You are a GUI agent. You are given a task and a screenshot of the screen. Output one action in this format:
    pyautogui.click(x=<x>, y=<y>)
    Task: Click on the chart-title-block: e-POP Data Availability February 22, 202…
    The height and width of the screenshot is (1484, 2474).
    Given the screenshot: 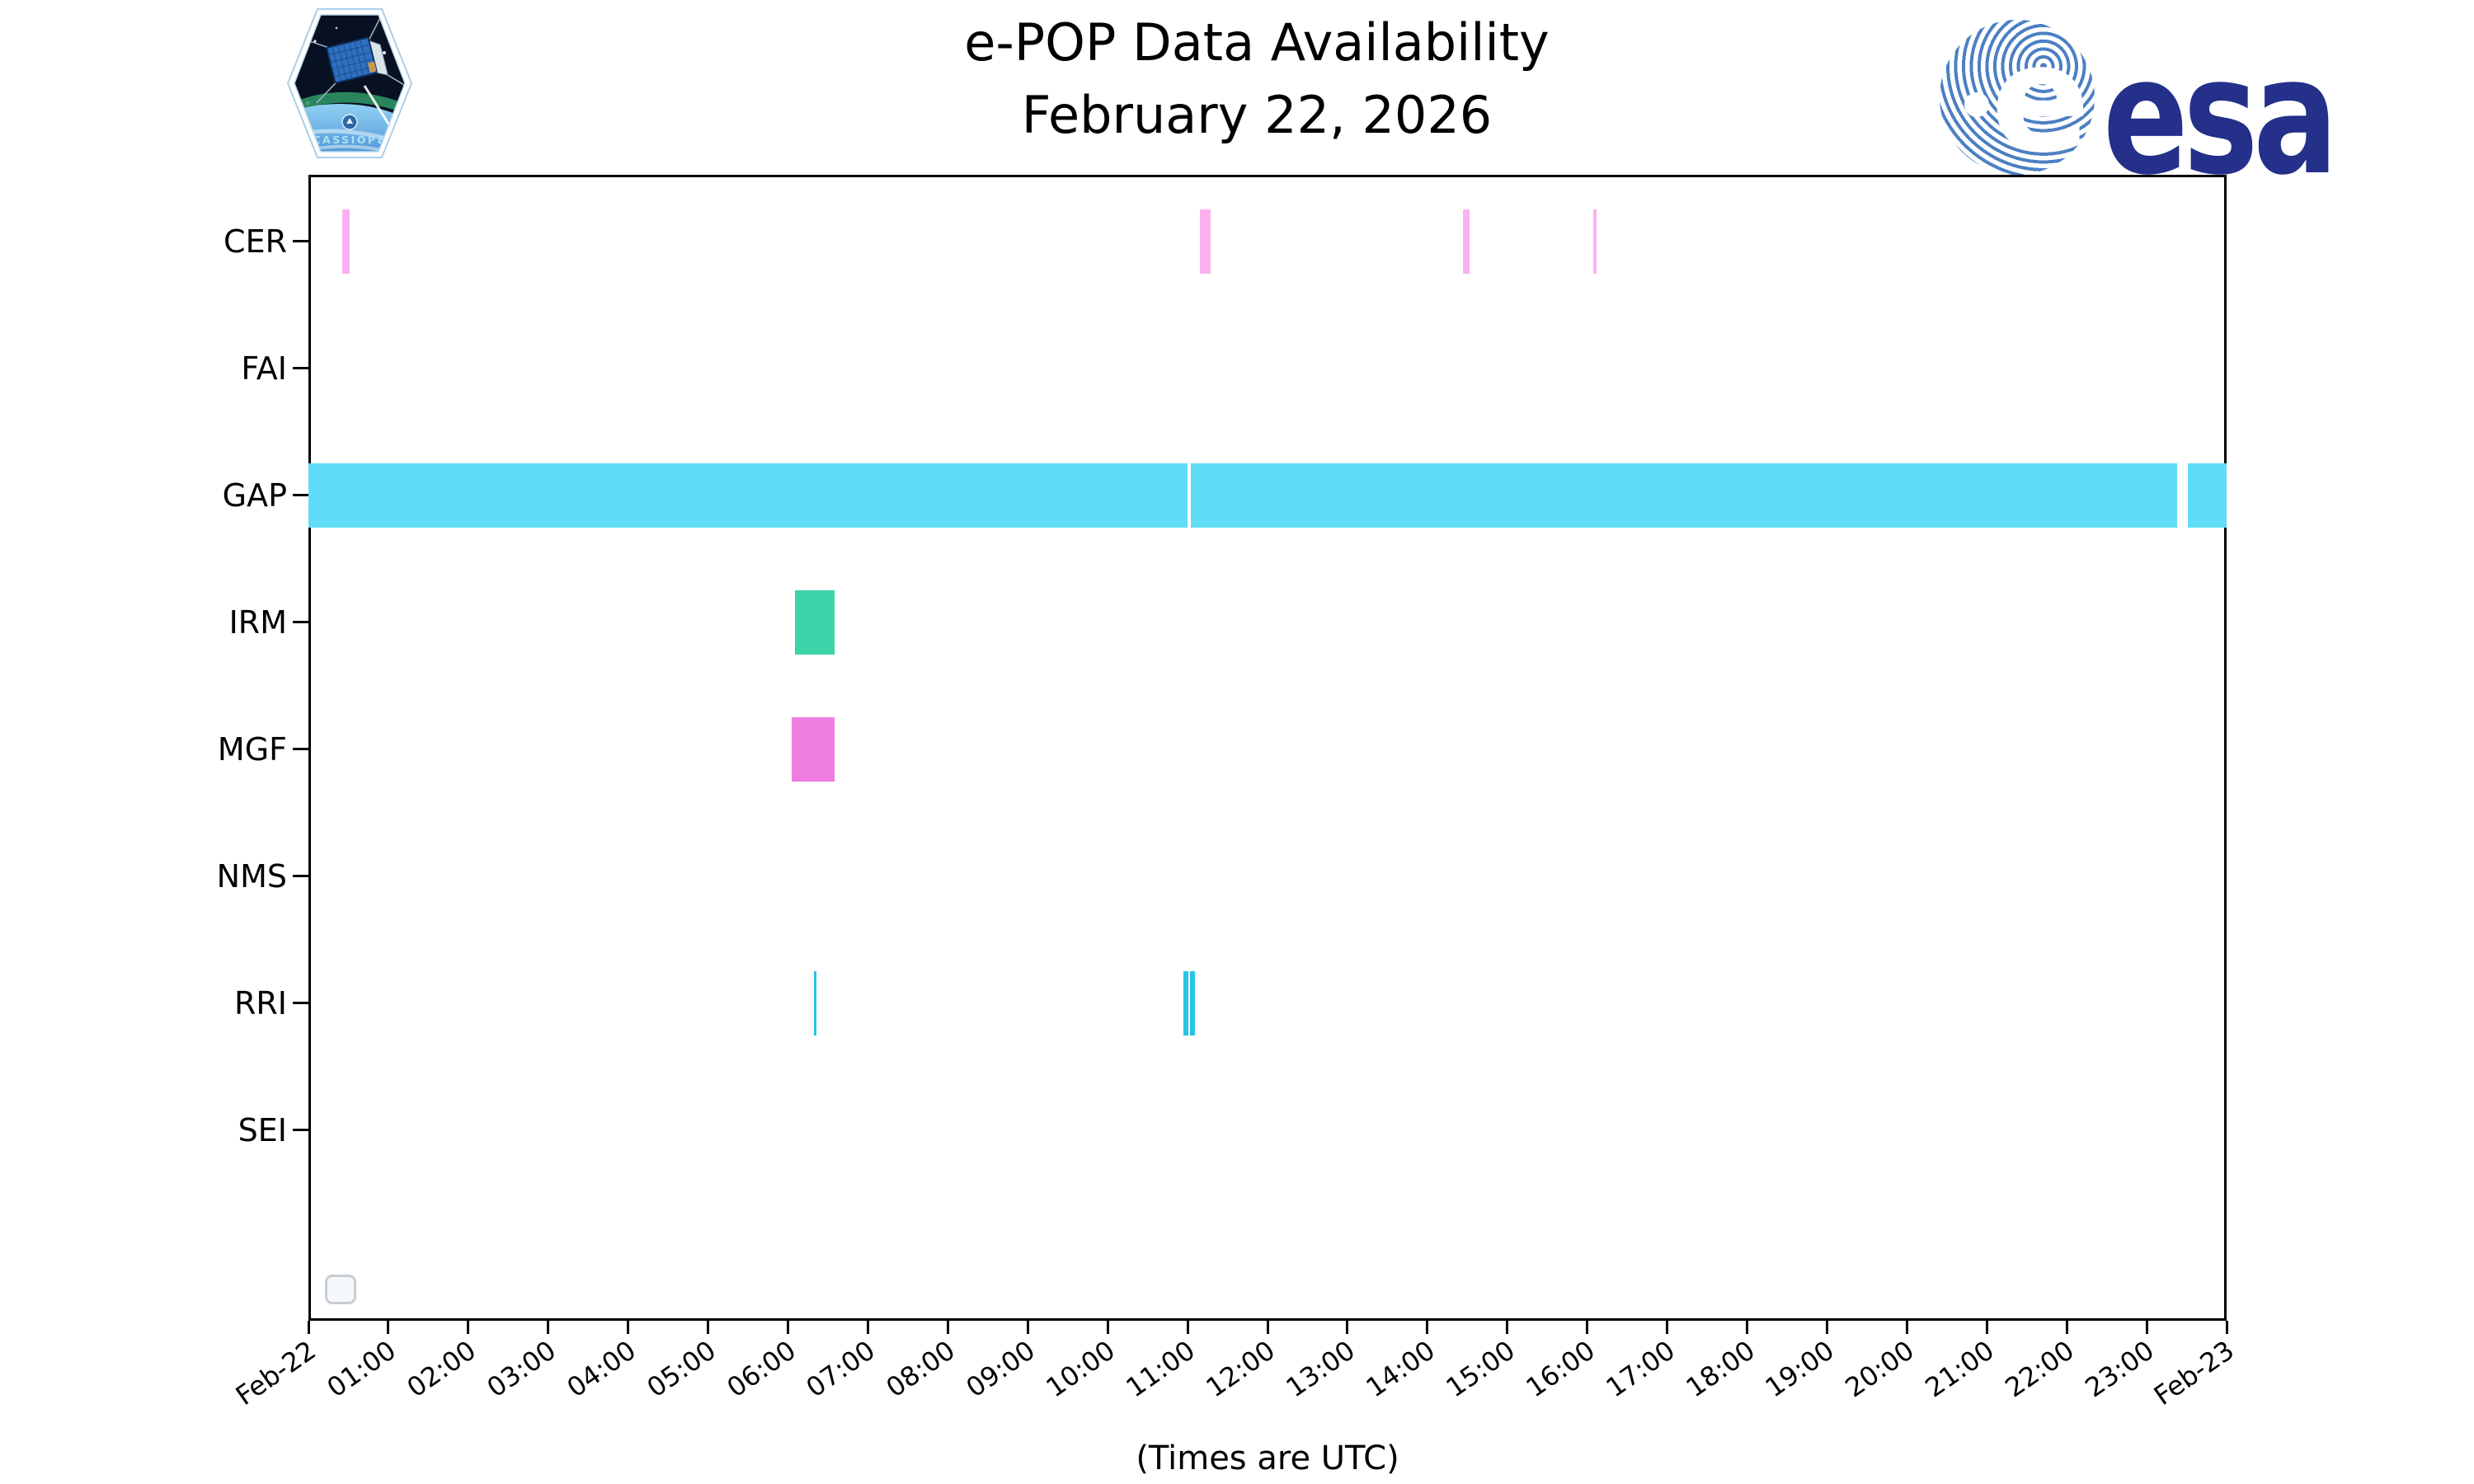 What is the action you would take?
    pyautogui.click(x=1257, y=79)
    